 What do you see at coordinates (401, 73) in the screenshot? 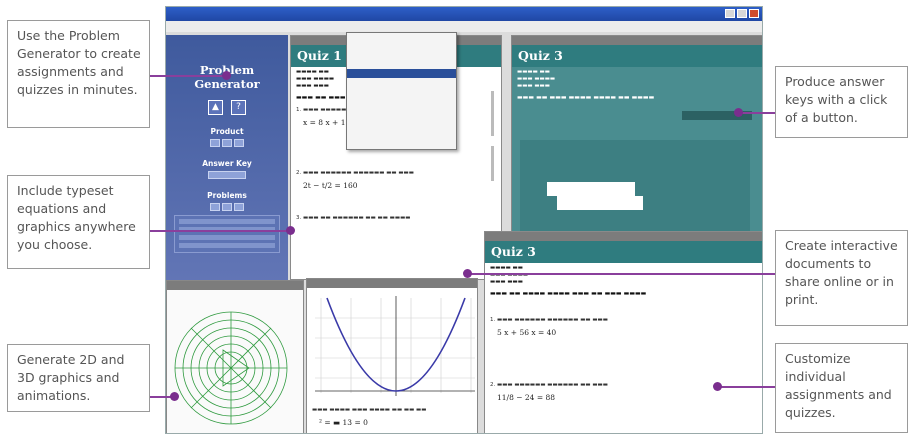
I see `menu-item-selected` at bounding box center [401, 73].